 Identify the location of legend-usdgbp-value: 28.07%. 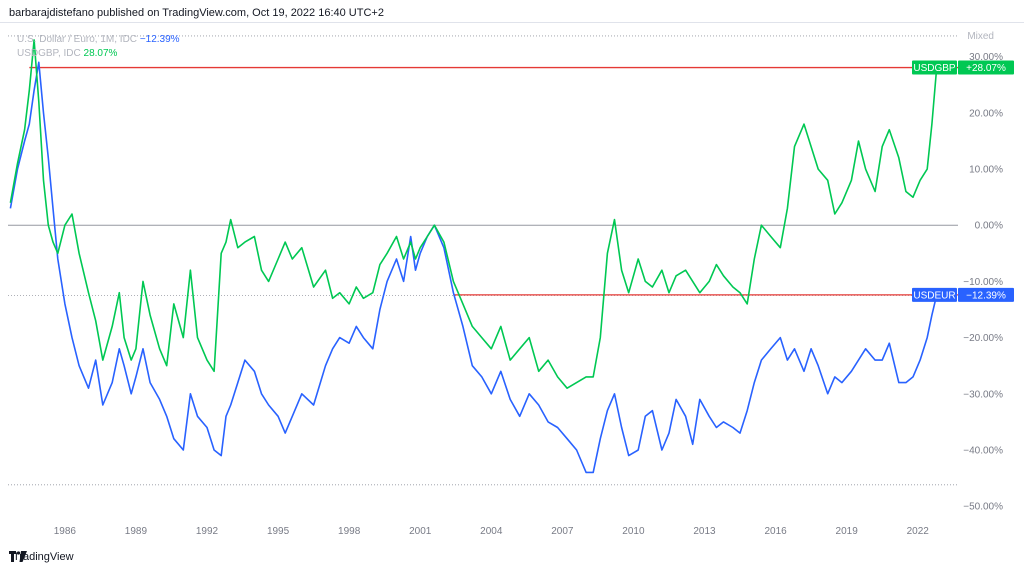
(100, 53).